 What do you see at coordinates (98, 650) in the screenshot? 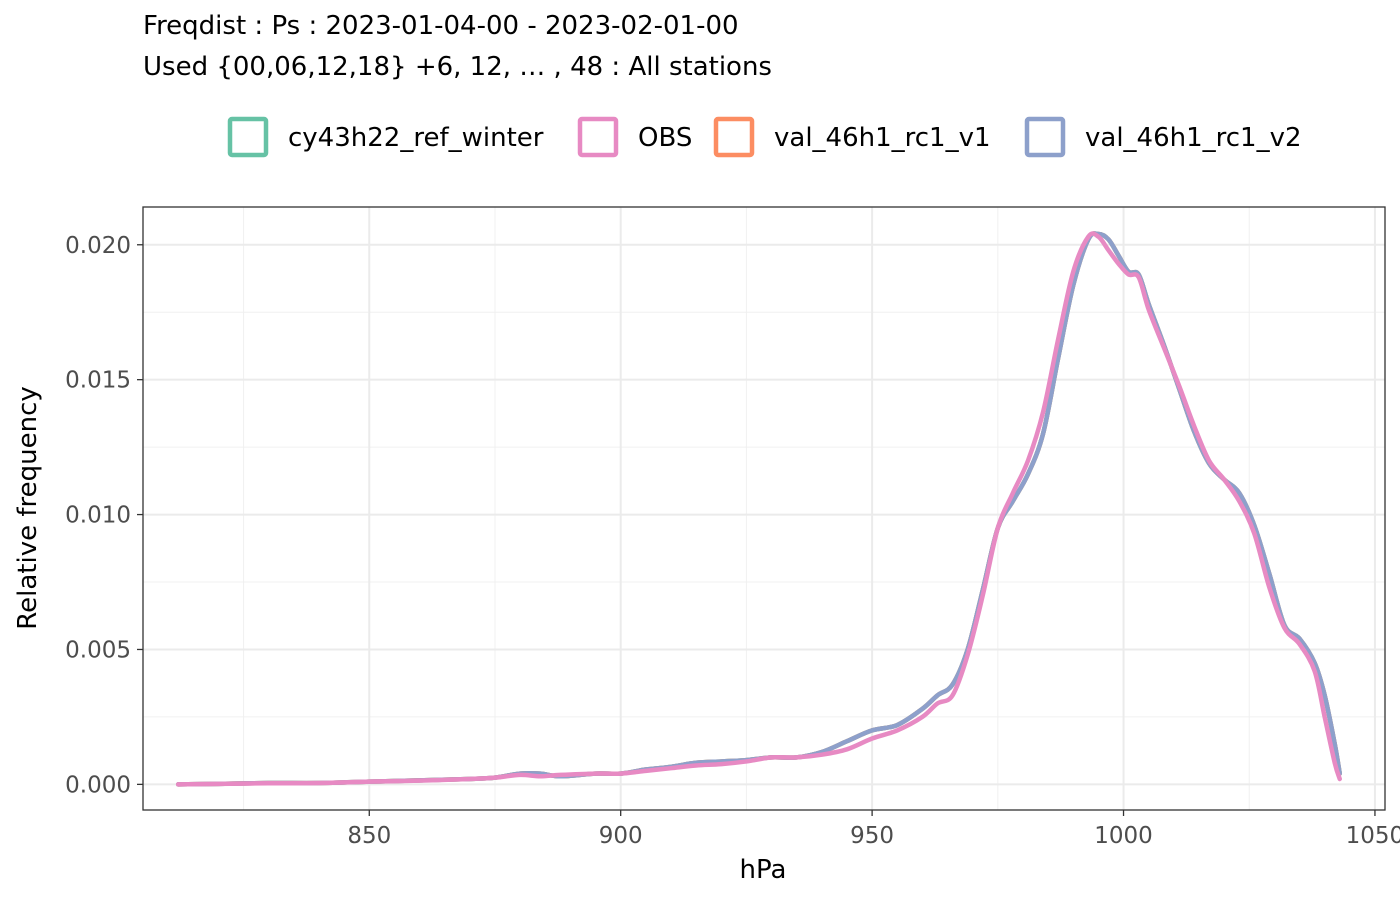
I see `y-tick-label: 0.005` at bounding box center [98, 650].